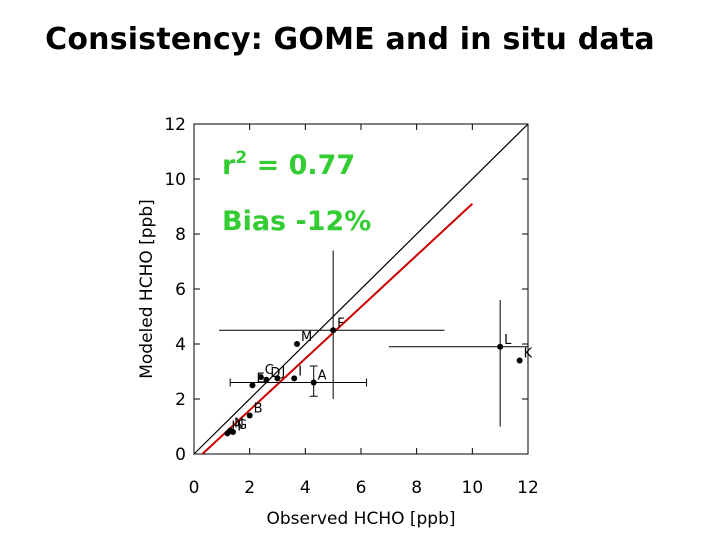  I want to click on data-point-E: E, so click(257, 380).